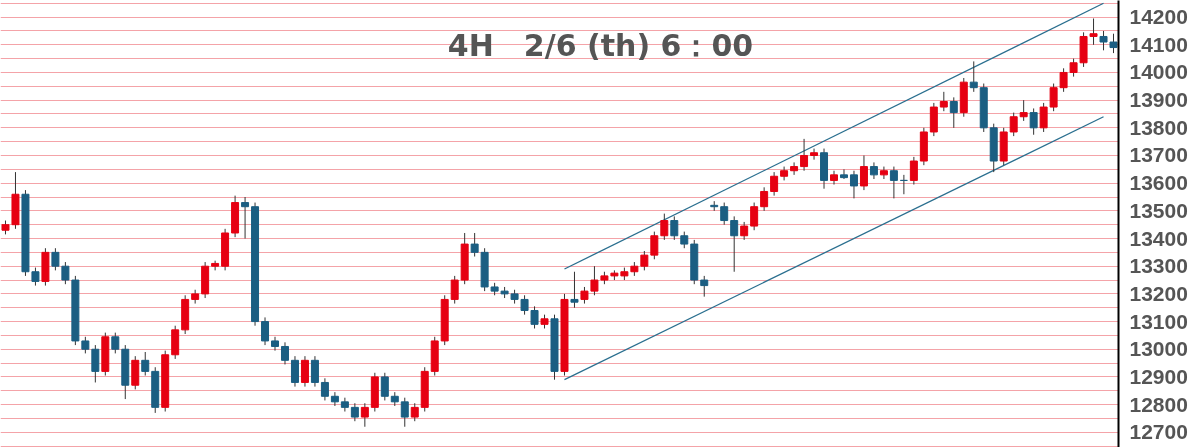 The image size is (1190, 447). I want to click on y-tick-label: 14000, so click(1158, 72).